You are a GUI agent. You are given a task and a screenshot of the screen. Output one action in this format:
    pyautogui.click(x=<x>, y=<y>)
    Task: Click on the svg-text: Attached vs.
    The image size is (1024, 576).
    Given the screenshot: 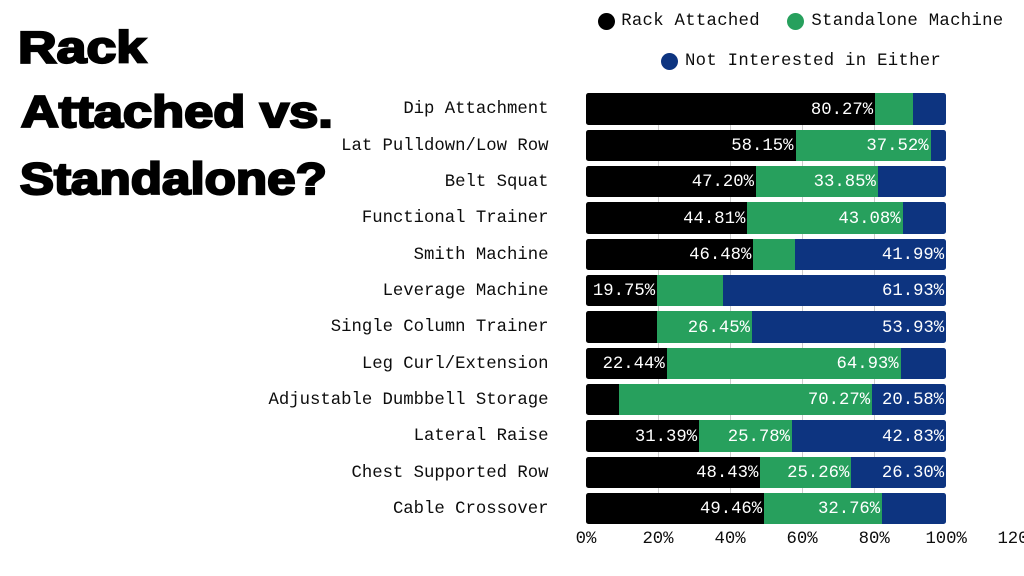 What is the action you would take?
    pyautogui.click(x=177, y=112)
    